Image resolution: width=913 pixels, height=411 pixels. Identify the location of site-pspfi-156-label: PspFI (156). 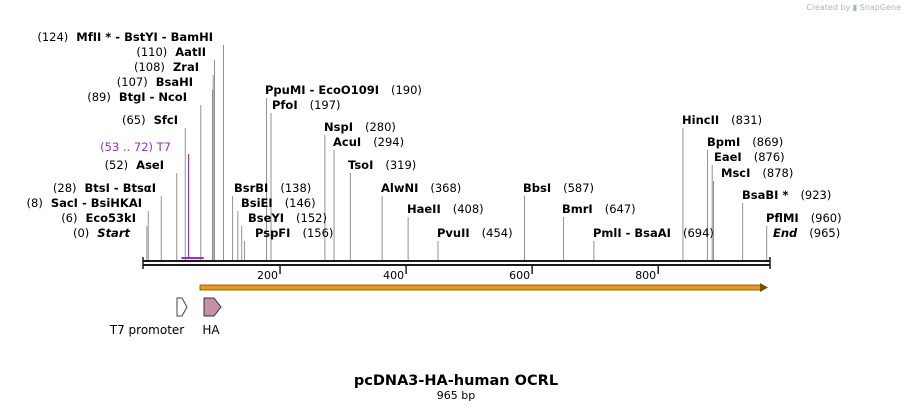
(294, 233).